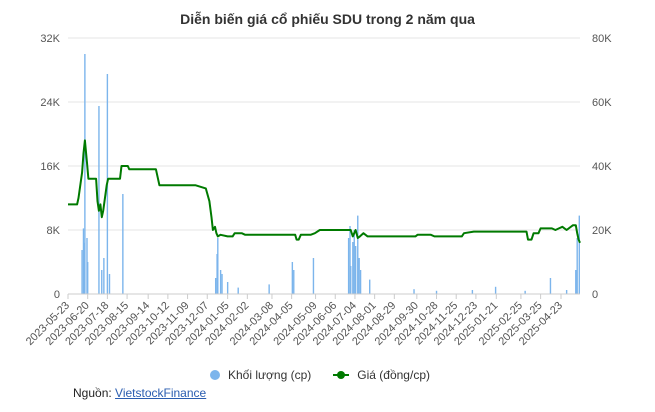  I want to click on legend-volume-marker, so click(215, 375).